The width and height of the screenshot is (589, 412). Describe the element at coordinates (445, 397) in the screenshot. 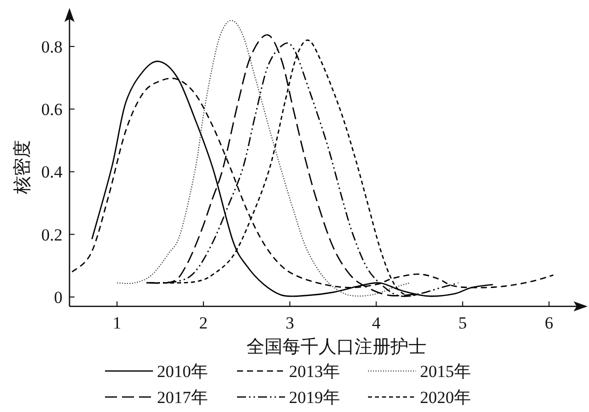

I see `legend-label: 2020年` at that location.